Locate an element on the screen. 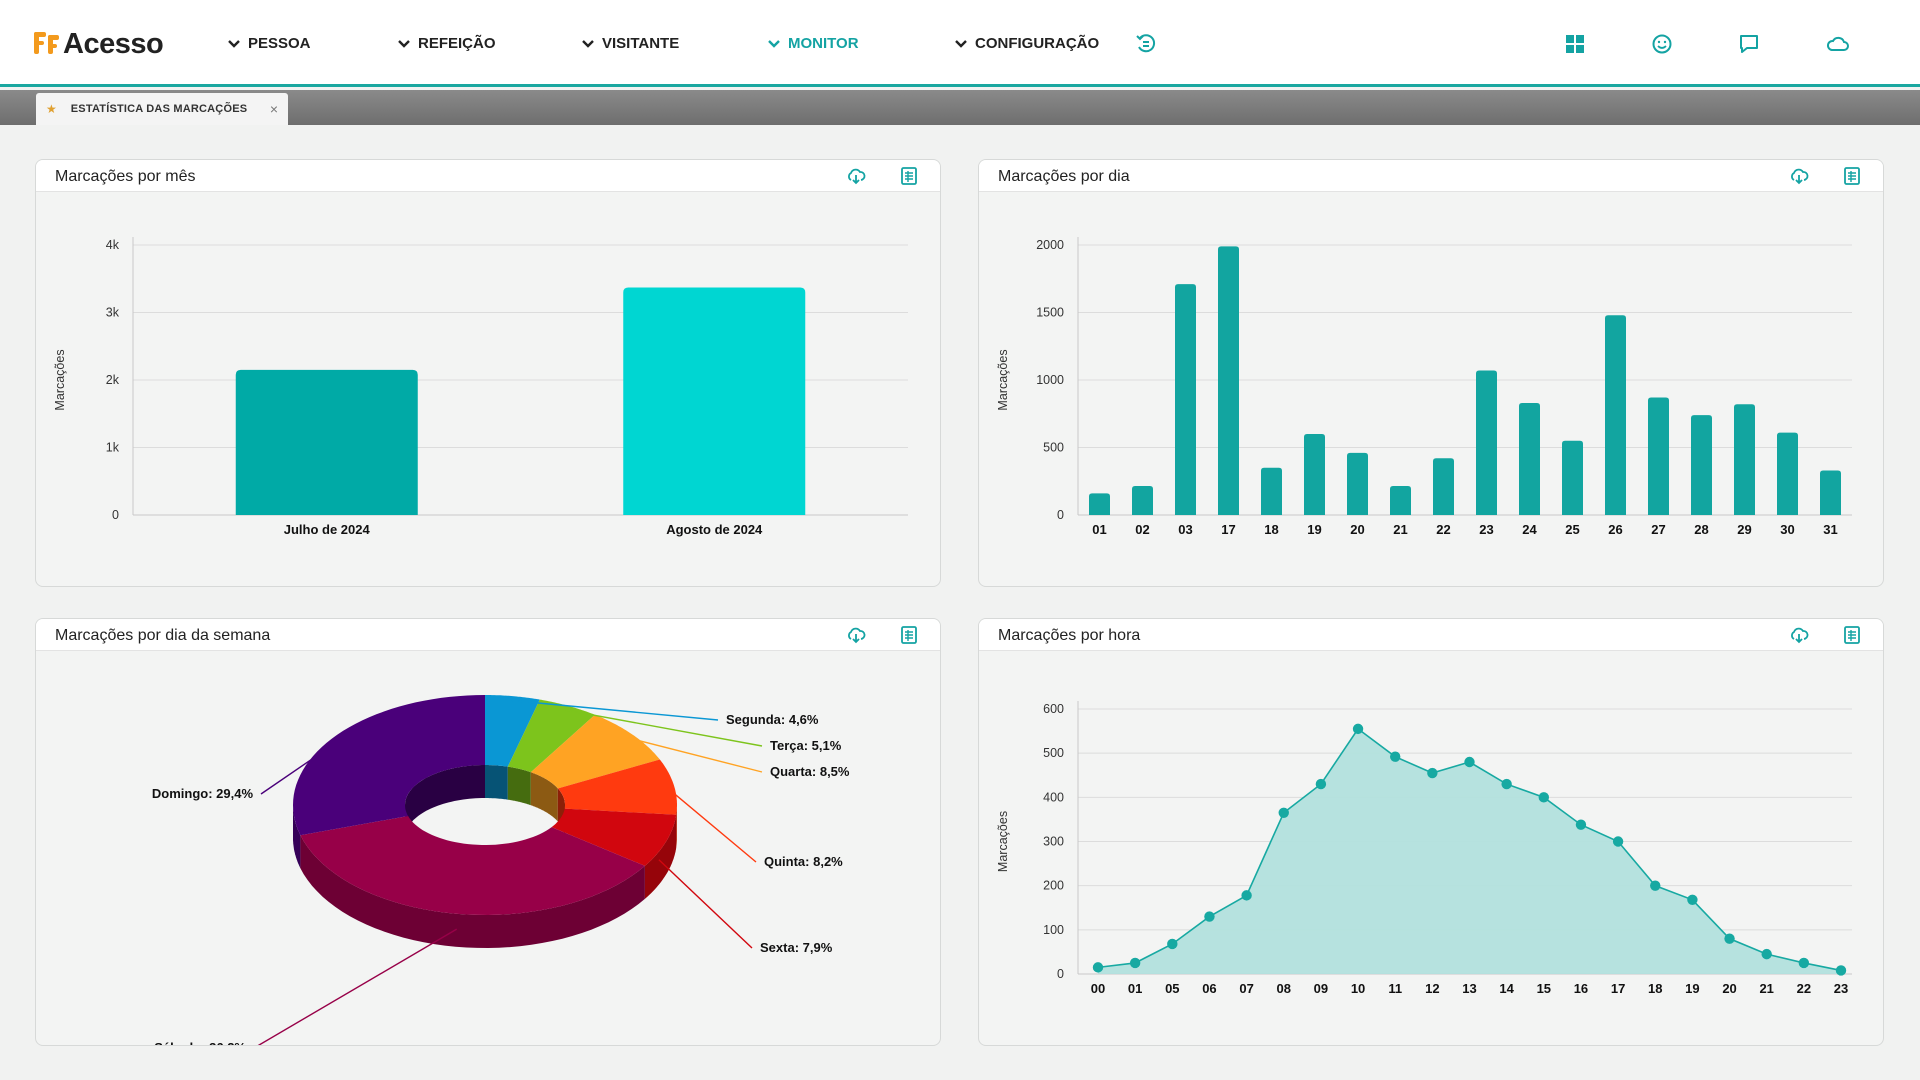 Image resolution: width=1920 pixels, height=1080 pixels. x-tick-label: 13 is located at coordinates (1469, 988).